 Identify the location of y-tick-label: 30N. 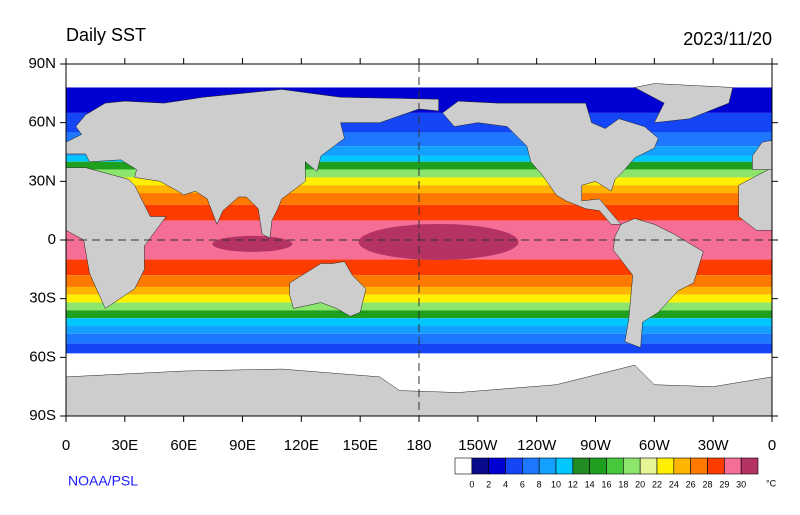
(42, 180).